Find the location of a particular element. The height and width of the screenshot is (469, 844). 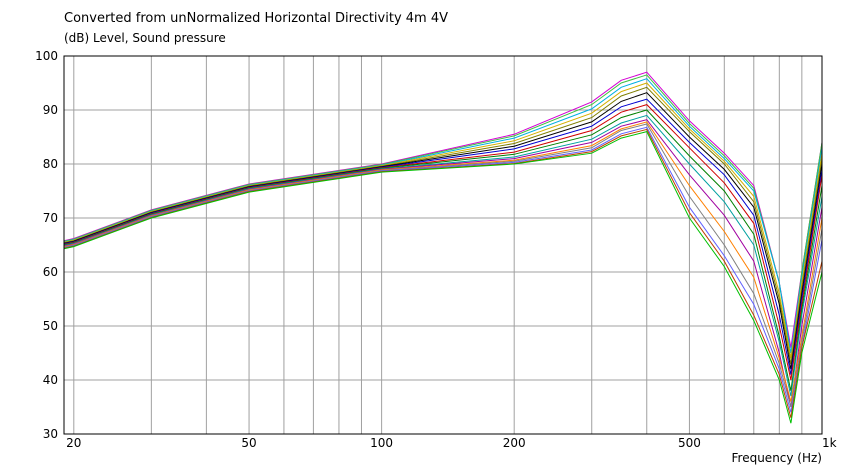

x-axis-label: Frequency (Hz) is located at coordinates (777, 458).